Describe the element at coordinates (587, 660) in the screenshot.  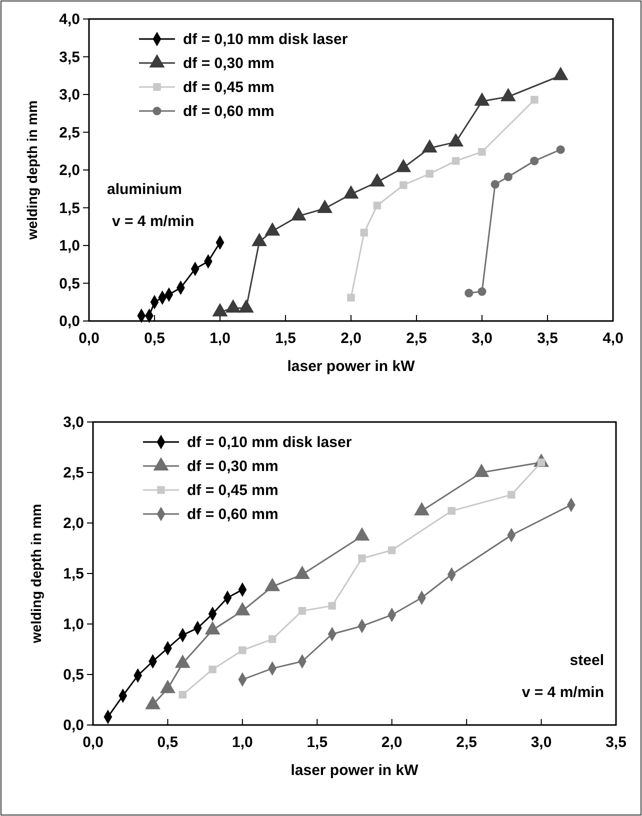
I see `annotation: steel` at that location.